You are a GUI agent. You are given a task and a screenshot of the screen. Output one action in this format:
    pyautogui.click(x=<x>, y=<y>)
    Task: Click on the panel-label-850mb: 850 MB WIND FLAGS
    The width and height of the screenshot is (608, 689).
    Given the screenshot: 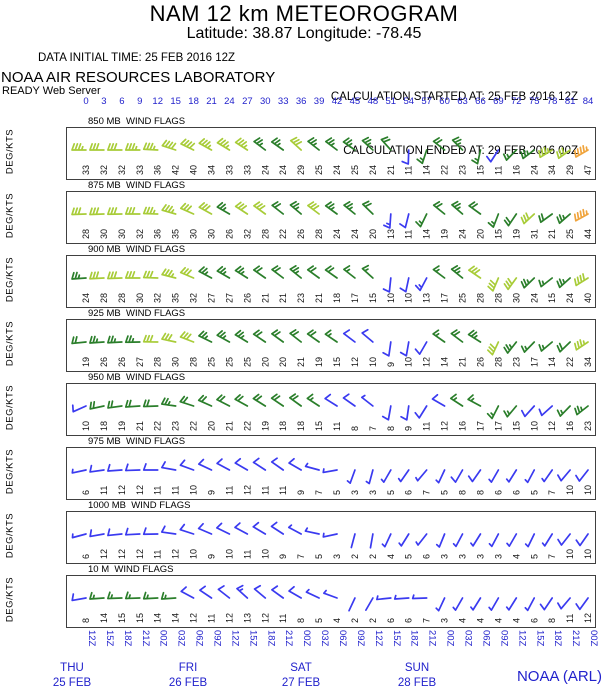 What is the action you would take?
    pyautogui.click(x=137, y=121)
    